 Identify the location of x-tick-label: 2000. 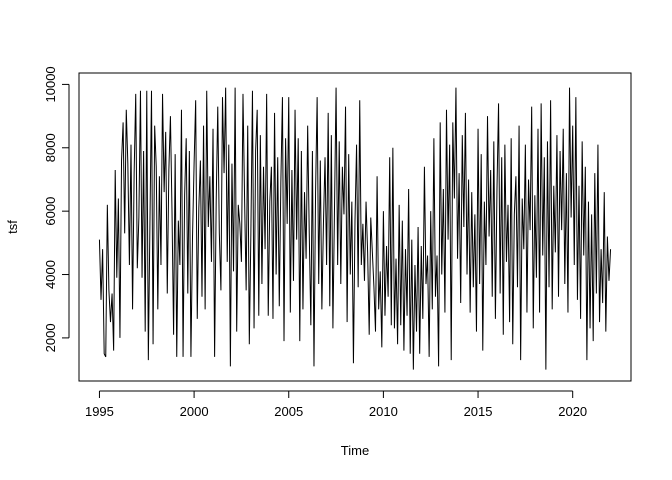
(194, 411).